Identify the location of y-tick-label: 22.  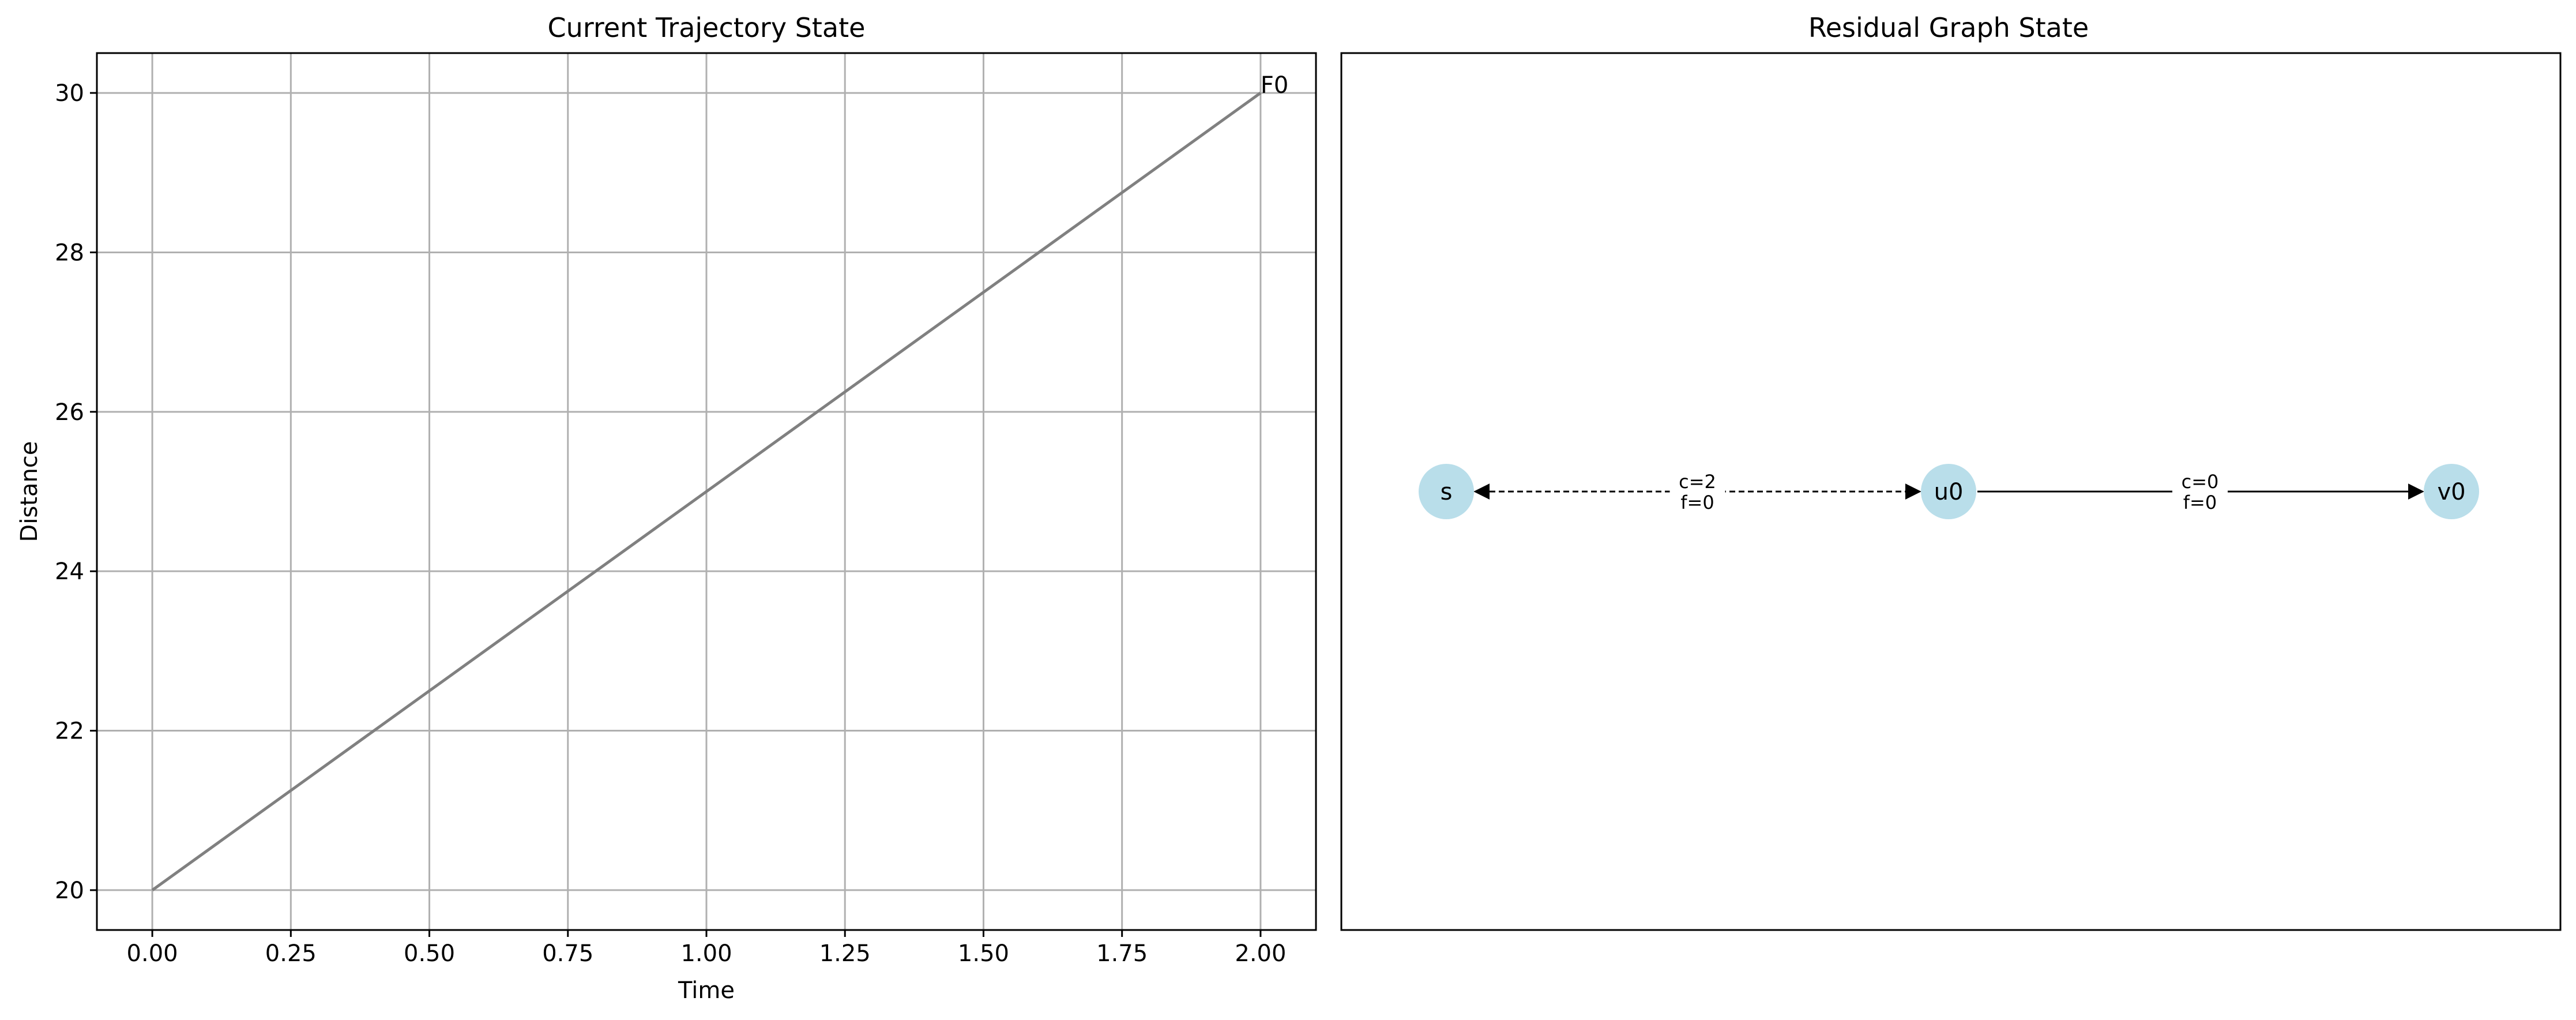
(69, 731).